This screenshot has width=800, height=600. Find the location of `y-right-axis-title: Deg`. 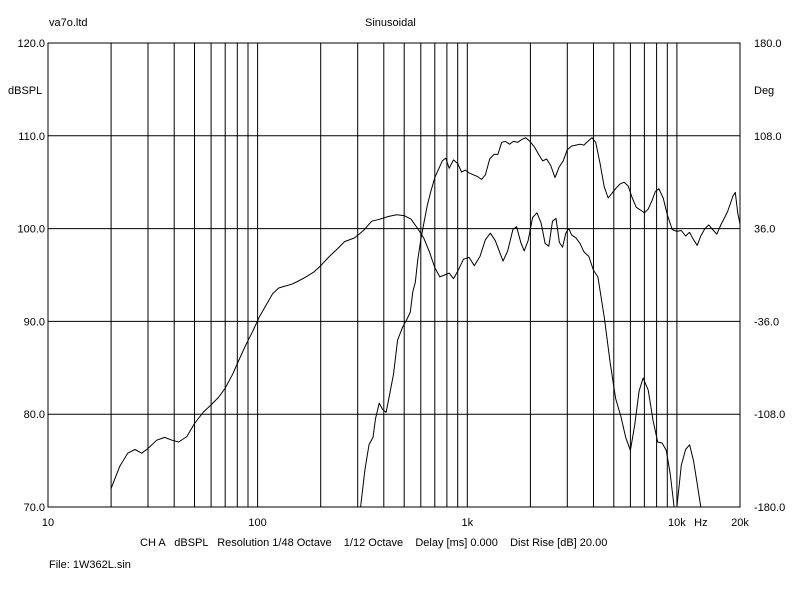

y-right-axis-title: Deg is located at coordinates (764, 91).